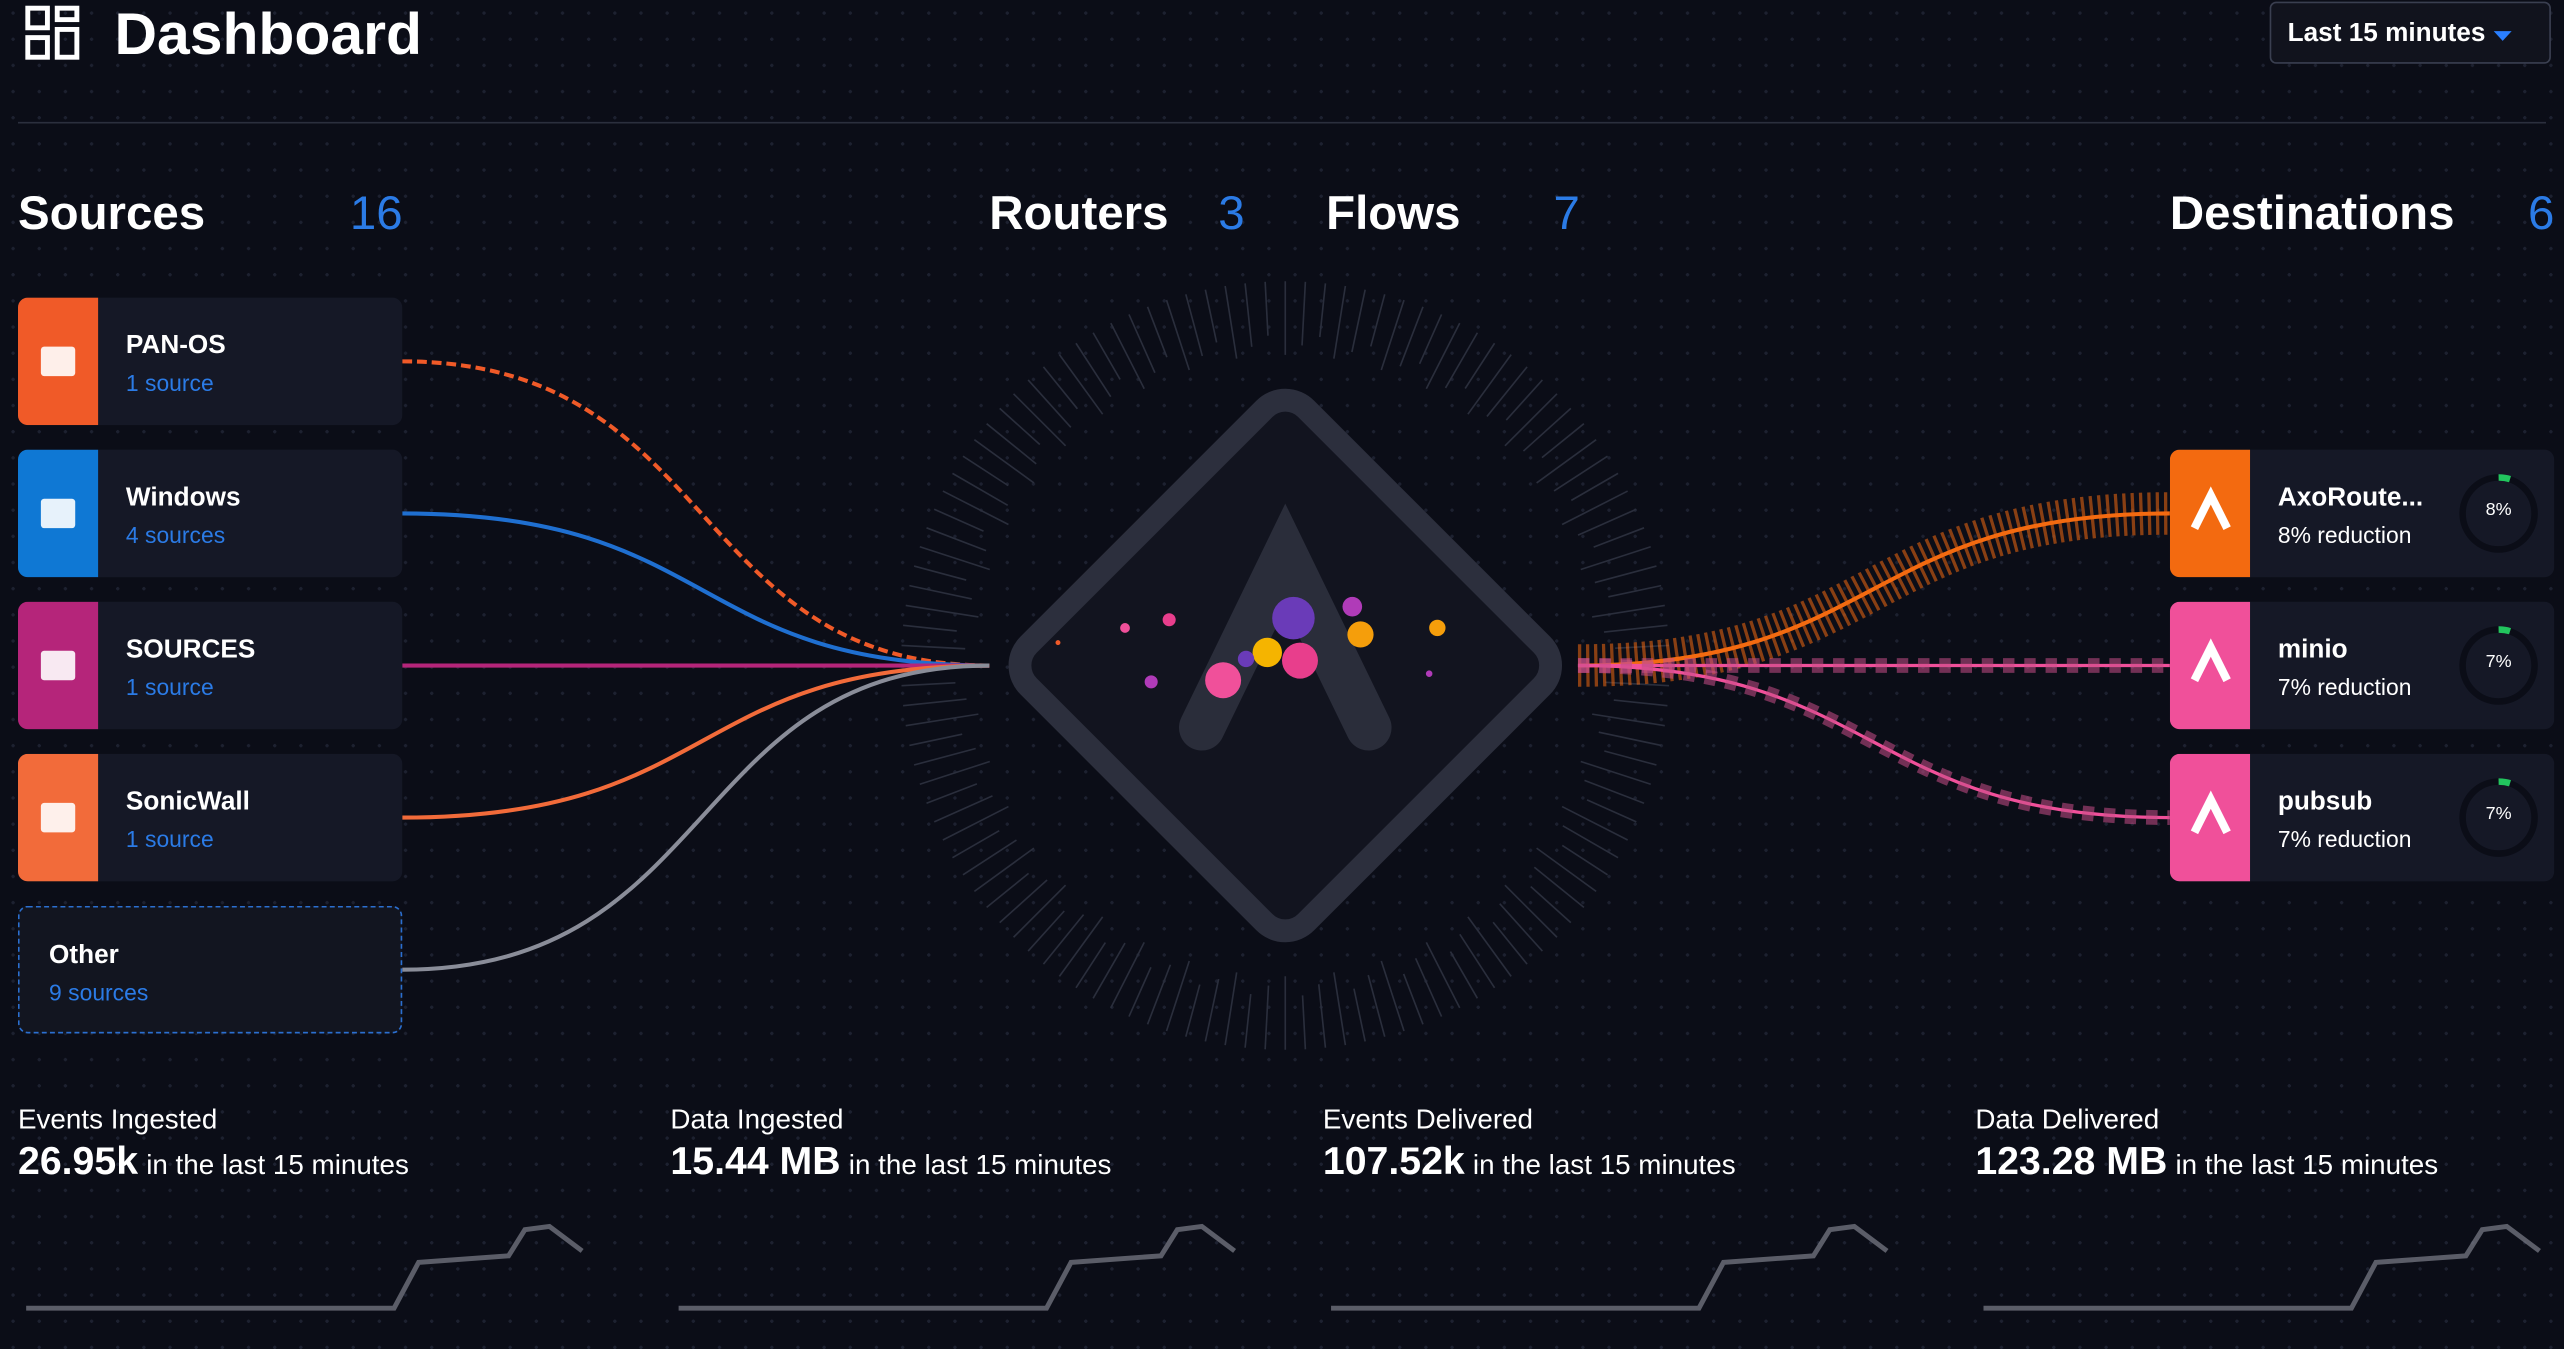 The image size is (2564, 1349). Describe the element at coordinates (213, 1163) in the screenshot. I see `stat-row: 26.95k in the last 15 minutes` at that location.